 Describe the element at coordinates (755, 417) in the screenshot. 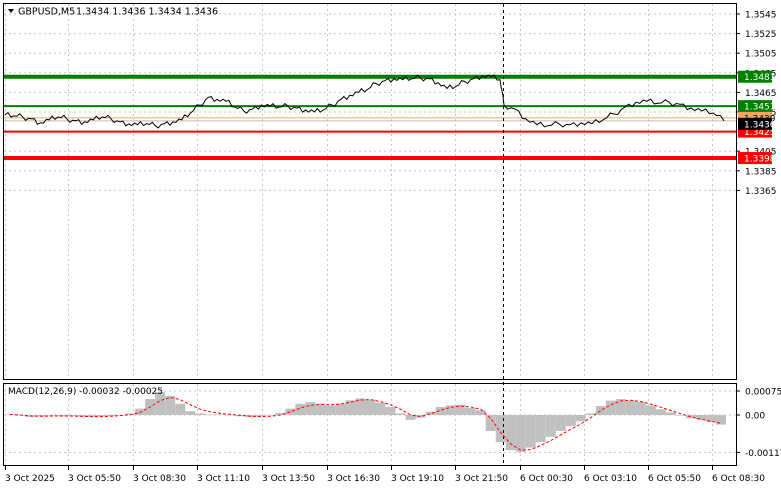

I see `macd-tick-label: 0.00` at that location.